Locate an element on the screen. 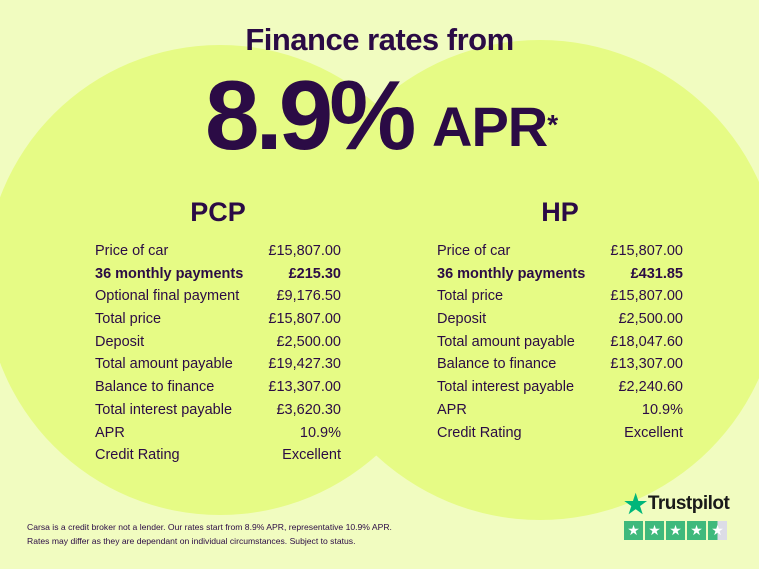 This screenshot has height=569, width=759. pcp-row: Total price £15,807.00 is located at coordinates (218, 319).